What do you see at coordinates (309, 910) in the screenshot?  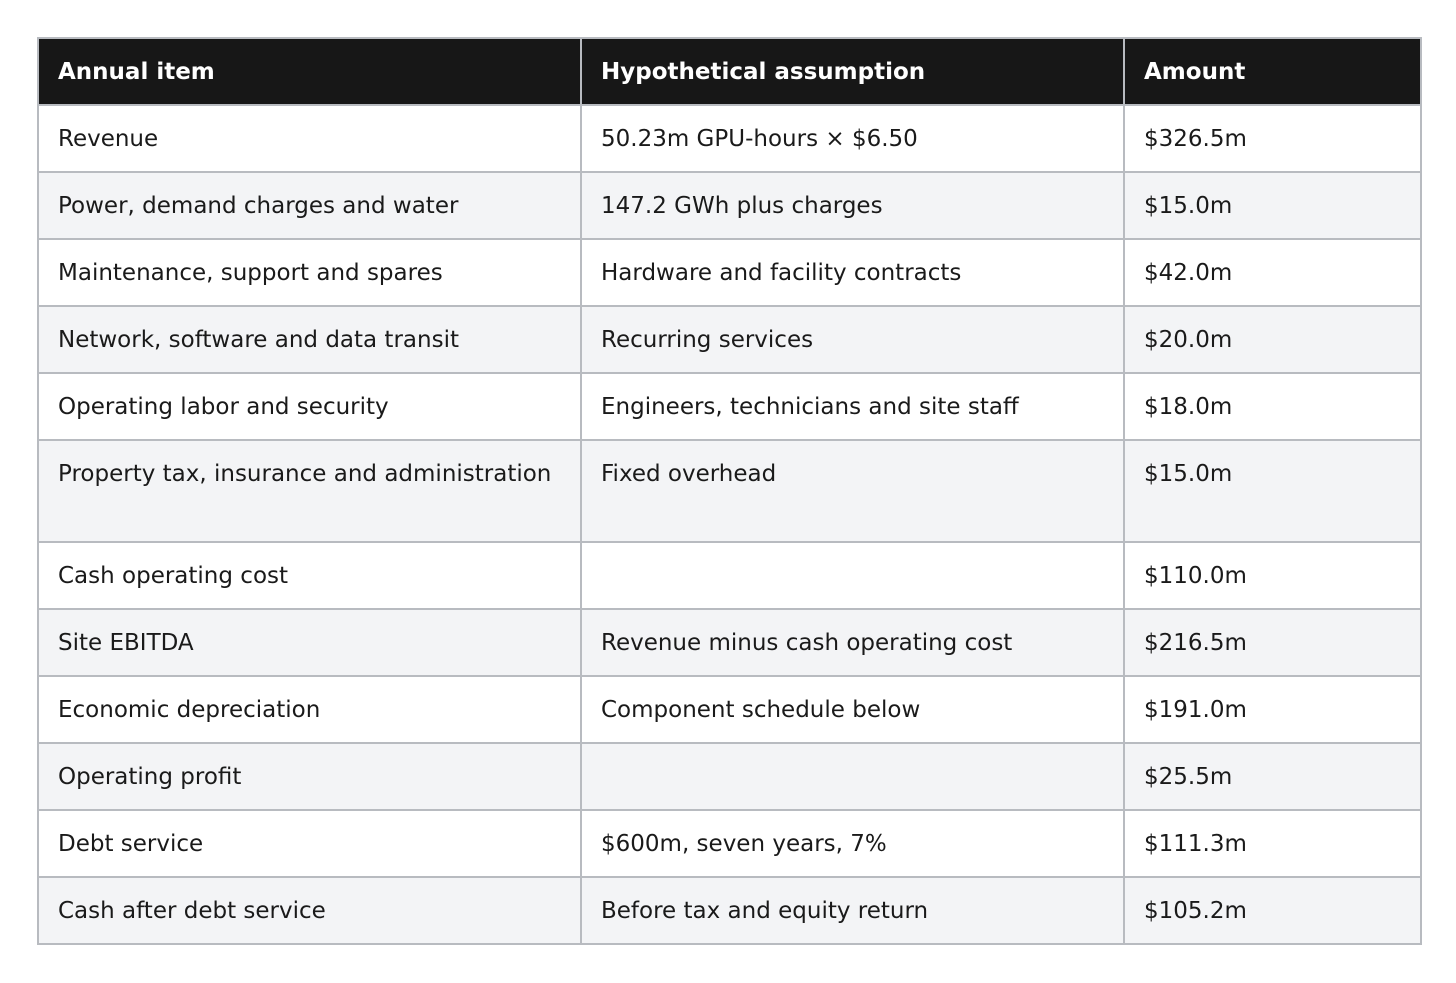 I see `cell-item: Cash after debt service` at bounding box center [309, 910].